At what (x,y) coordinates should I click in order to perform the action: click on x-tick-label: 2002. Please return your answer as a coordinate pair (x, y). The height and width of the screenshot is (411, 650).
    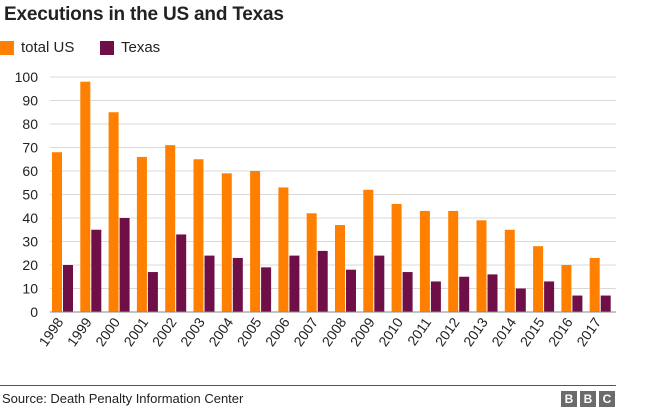
    Looking at the image, I should click on (164, 331).